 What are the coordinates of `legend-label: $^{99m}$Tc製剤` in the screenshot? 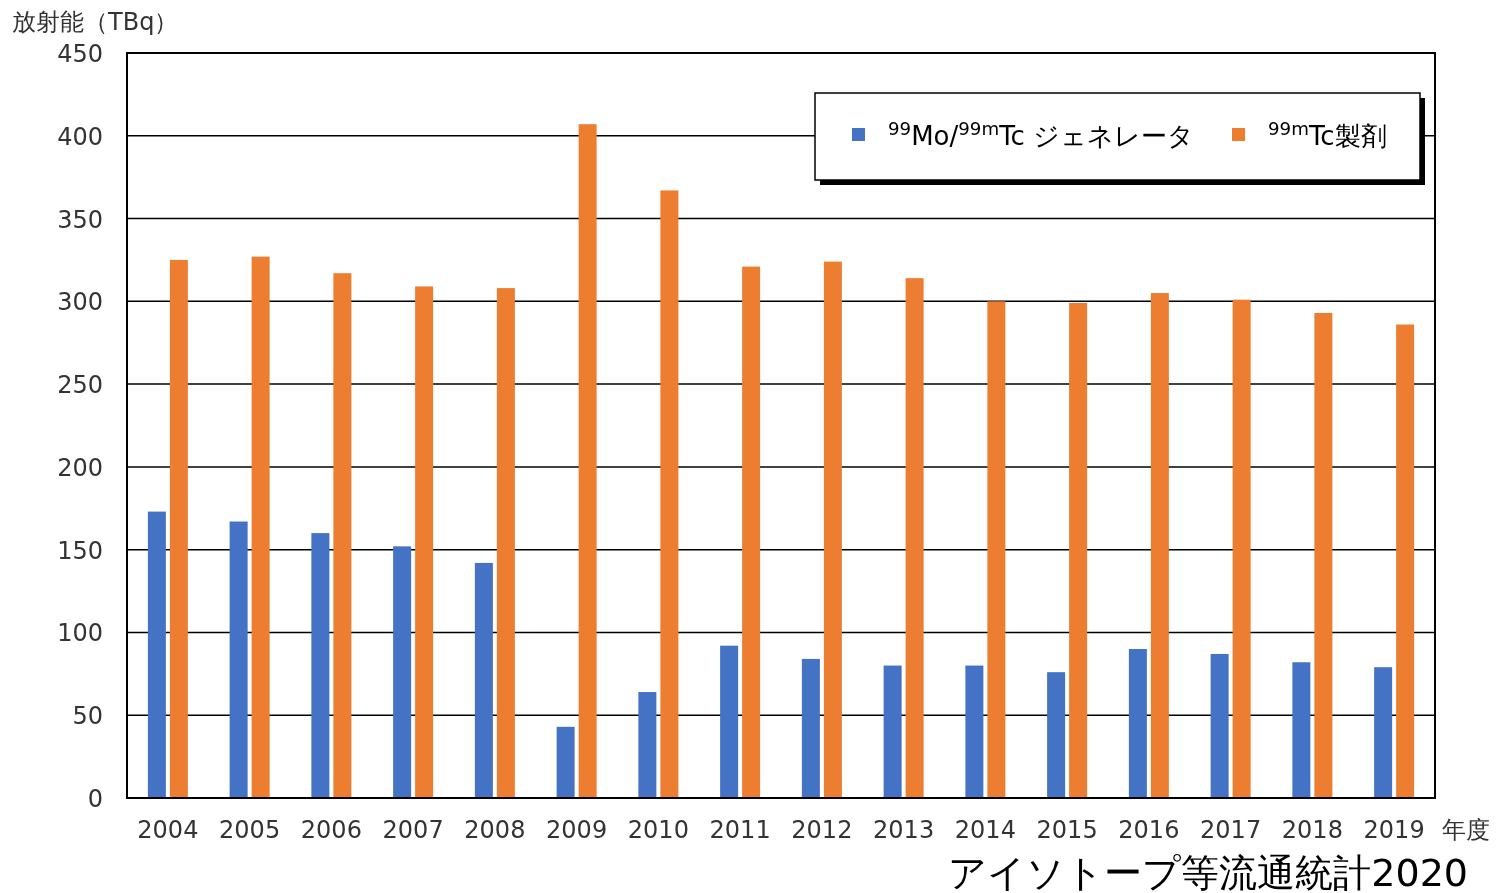 It's located at (1327, 134).